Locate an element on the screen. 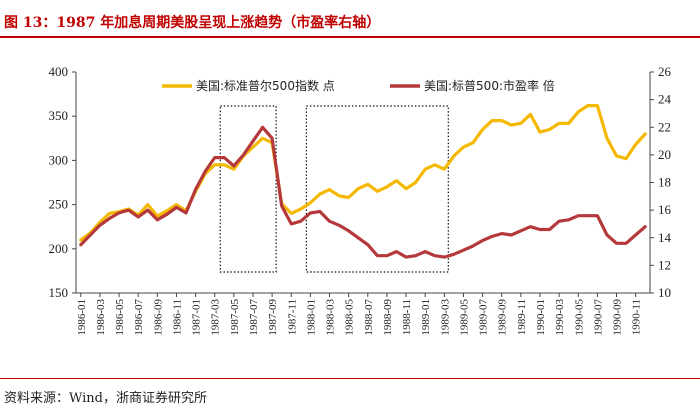 The width and height of the screenshot is (700, 417). figure-title: 图 13：1987 年加息周期美股呈现上涨趋势（市盈率右轴） is located at coordinates (192, 23).